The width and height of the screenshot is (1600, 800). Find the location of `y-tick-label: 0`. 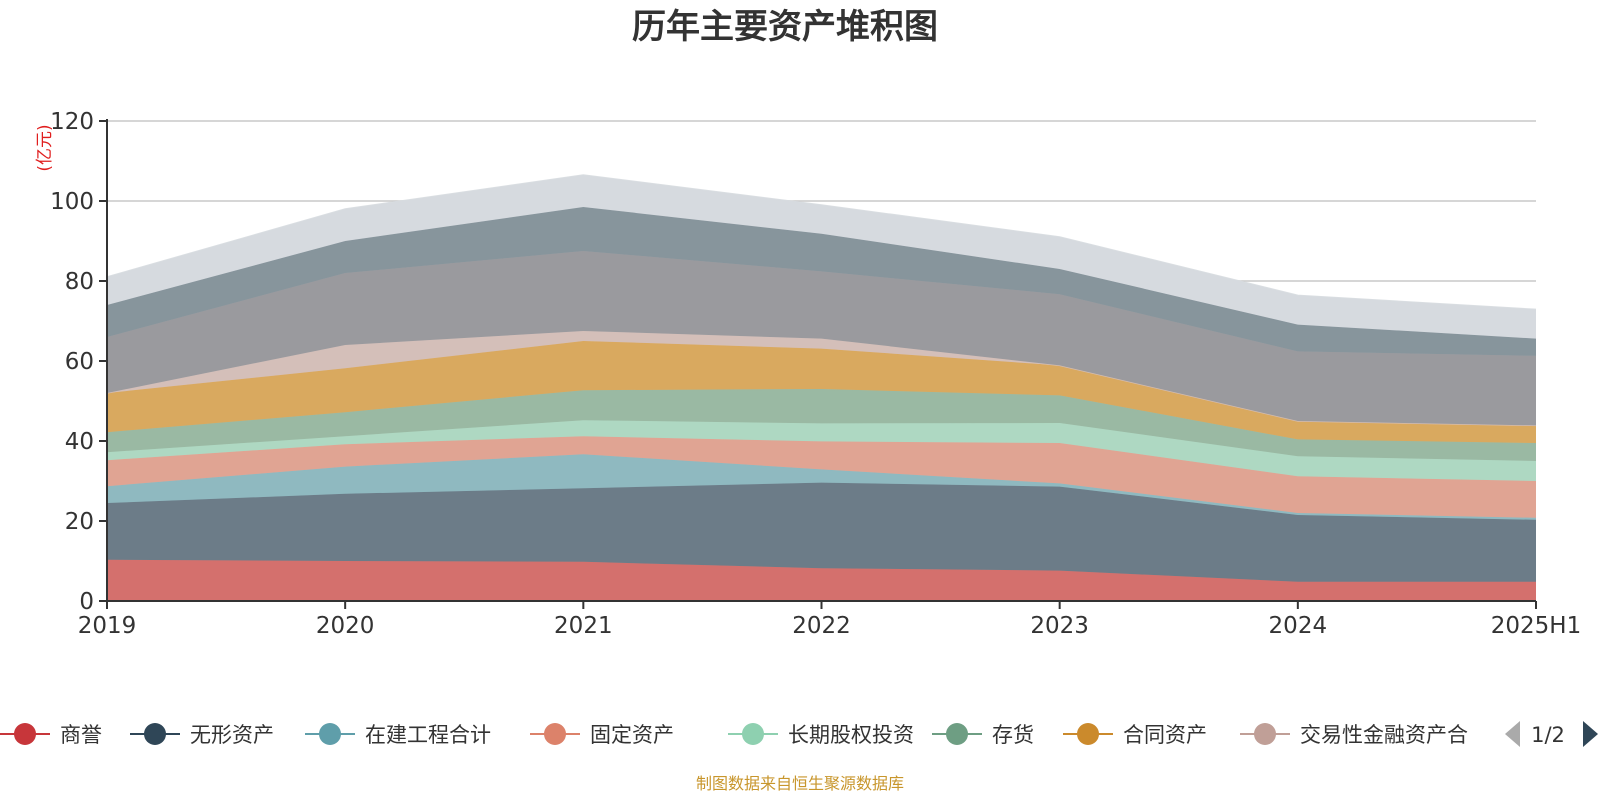

y-tick-label: 0 is located at coordinates (86, 602).